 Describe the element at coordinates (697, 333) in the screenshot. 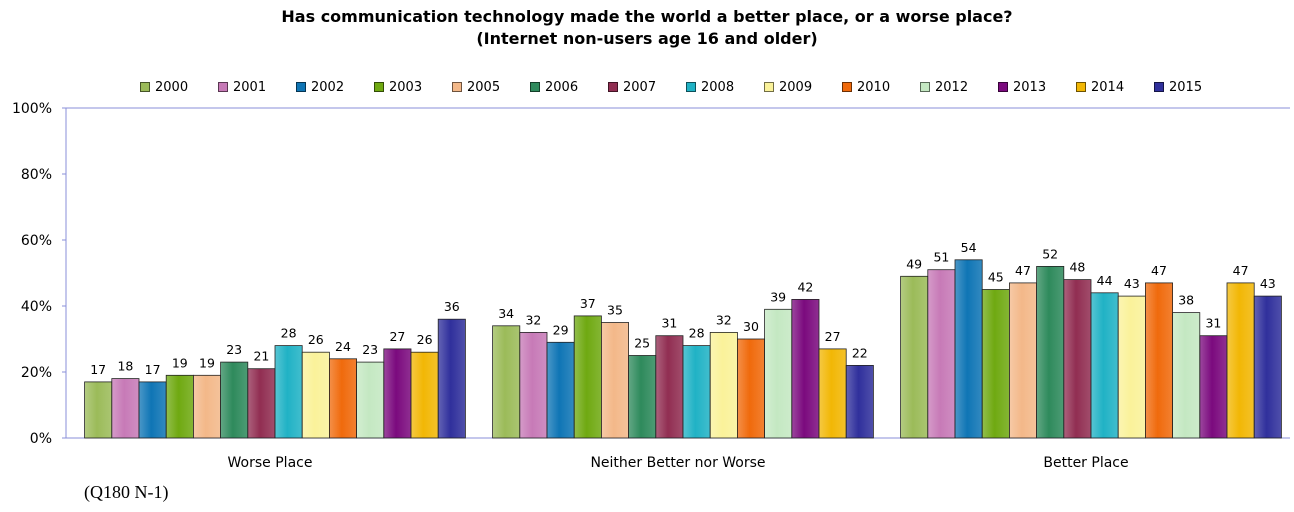

I see `data-label: 28` at that location.